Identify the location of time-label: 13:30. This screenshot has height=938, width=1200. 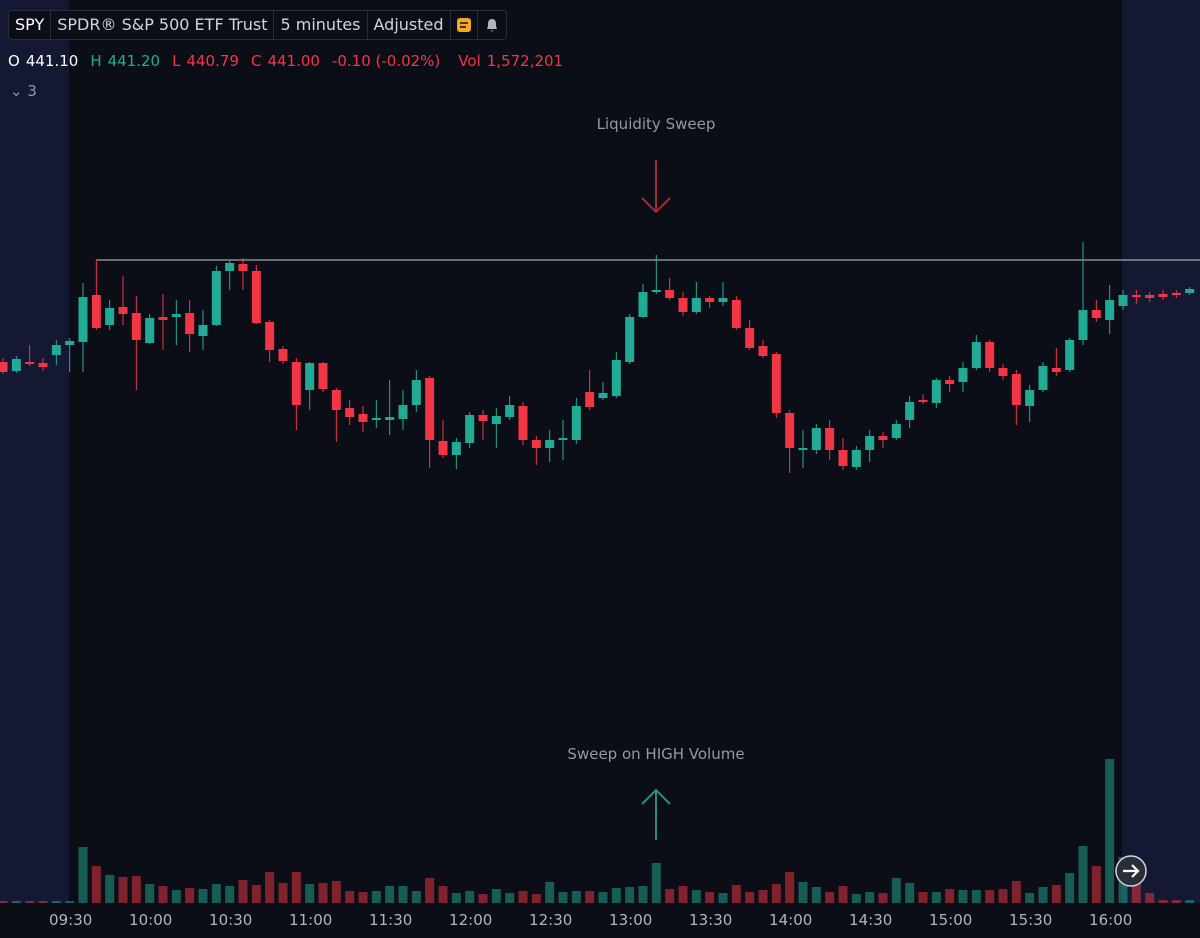
(710, 920).